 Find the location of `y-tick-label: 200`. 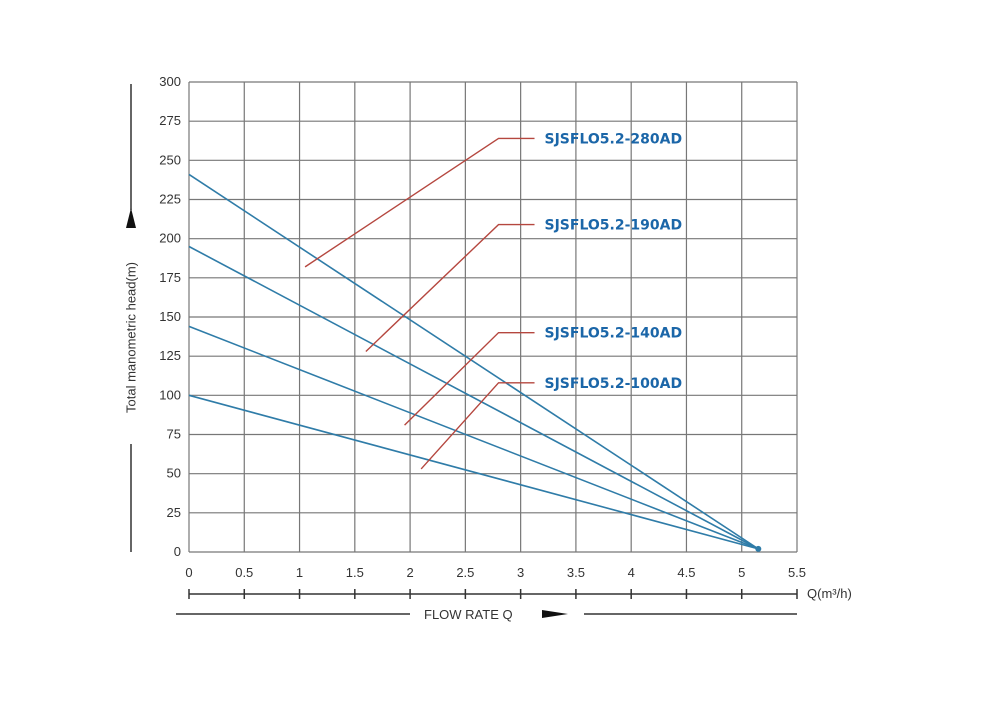

y-tick-label: 200 is located at coordinates (170, 238).